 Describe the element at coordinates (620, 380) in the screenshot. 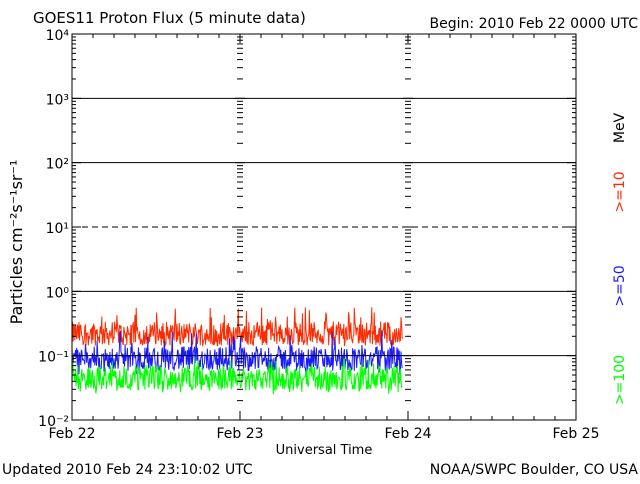

I see `legend-series-label: >=100` at that location.